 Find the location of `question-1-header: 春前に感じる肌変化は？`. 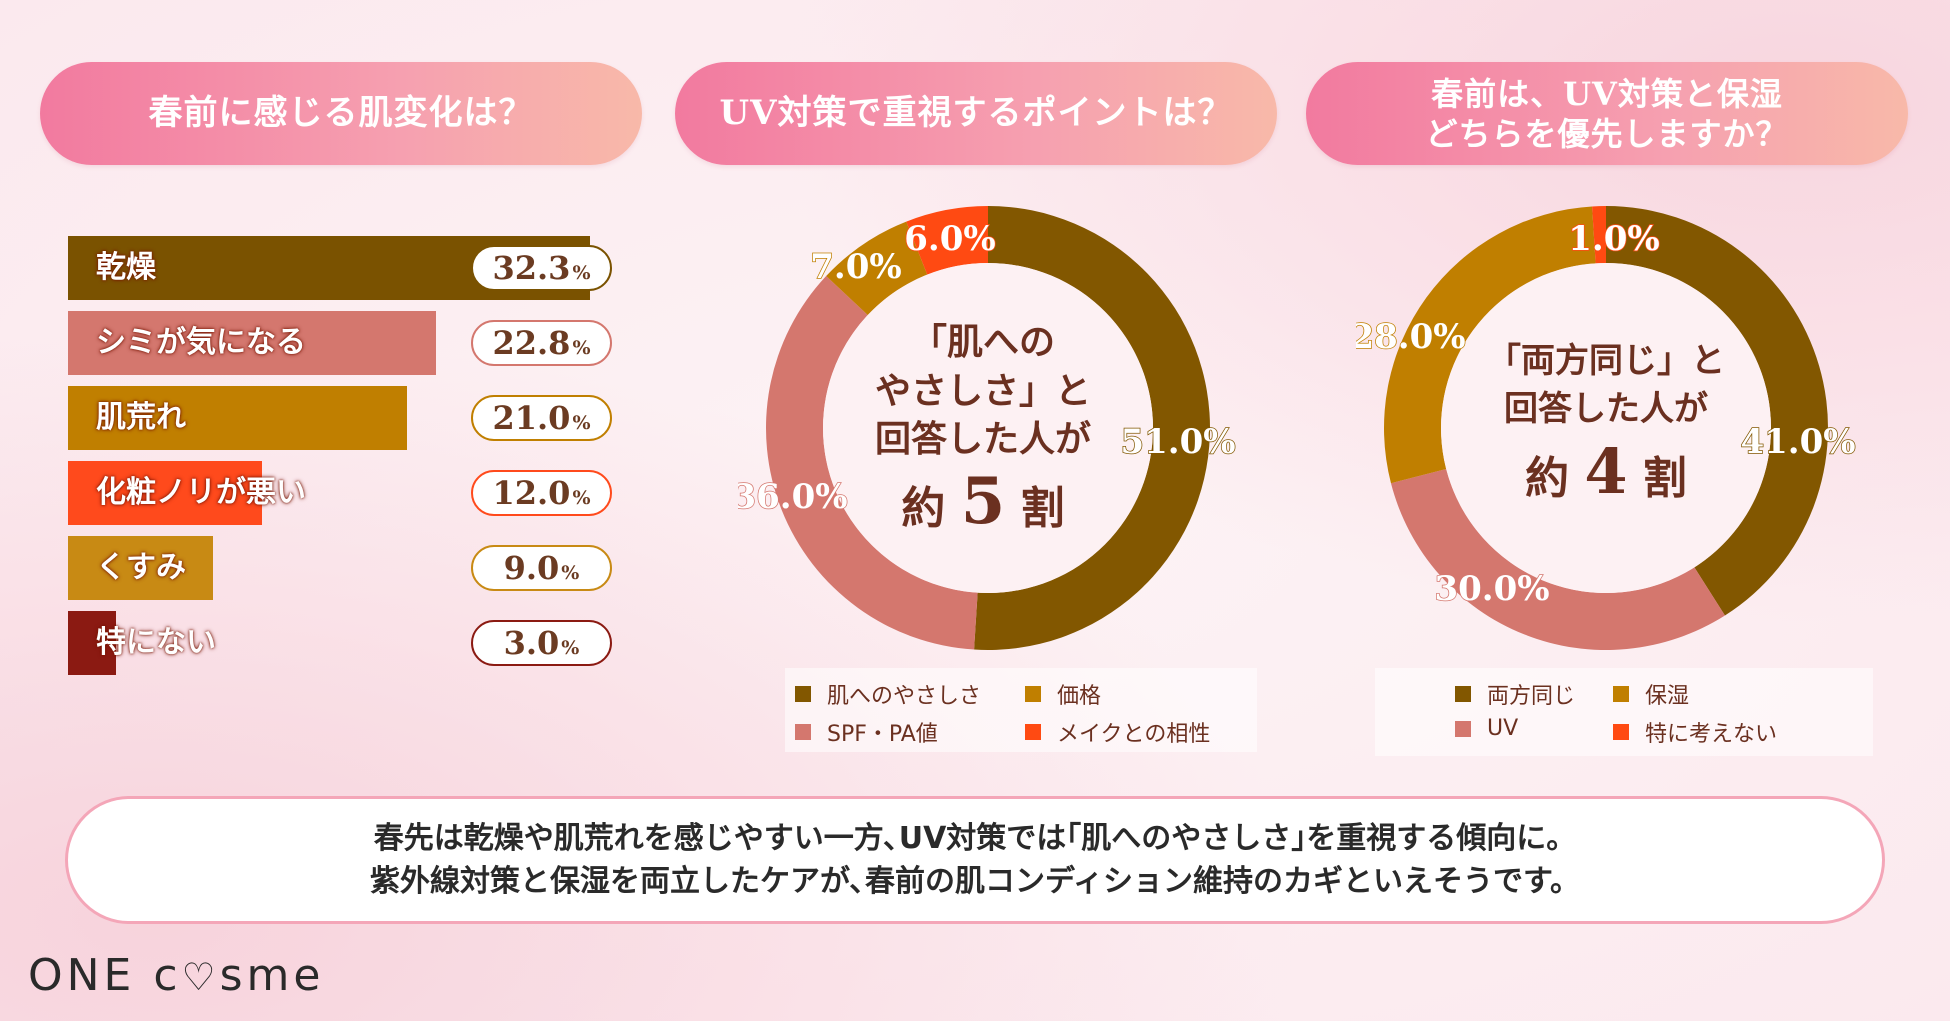

question-1-header: 春前に感じる肌変化は？ is located at coordinates (341, 113).